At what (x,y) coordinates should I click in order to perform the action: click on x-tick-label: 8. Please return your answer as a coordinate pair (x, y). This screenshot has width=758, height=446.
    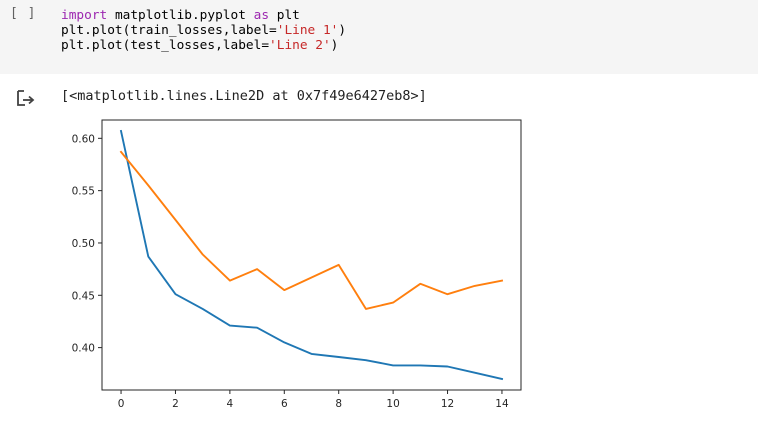
    Looking at the image, I should click on (338, 404).